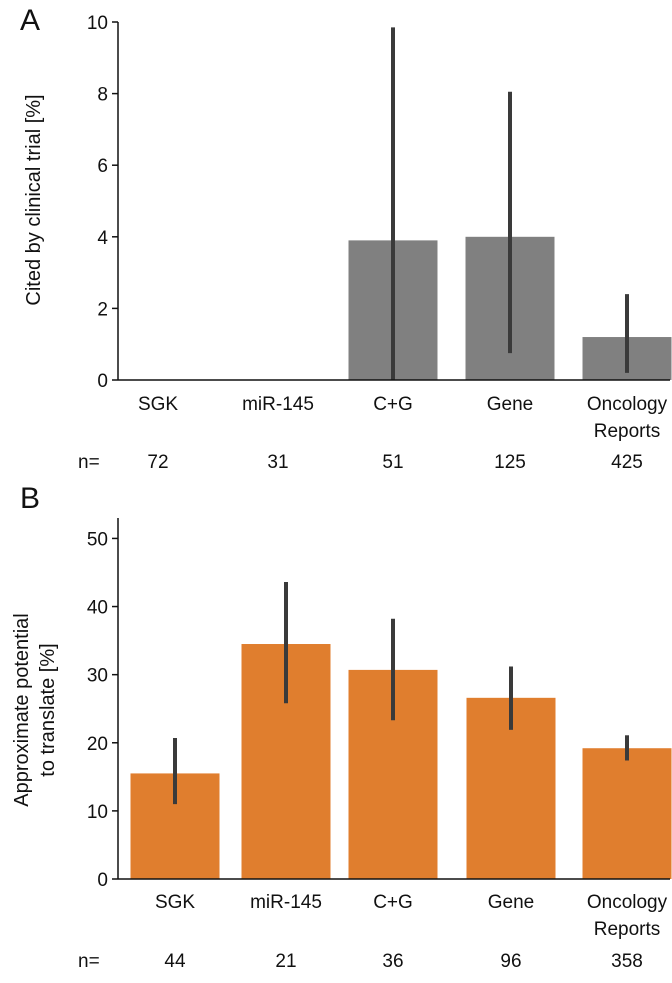 This screenshot has width=672, height=983. What do you see at coordinates (157, 462) in the screenshot?
I see `n-count-label: 72` at bounding box center [157, 462].